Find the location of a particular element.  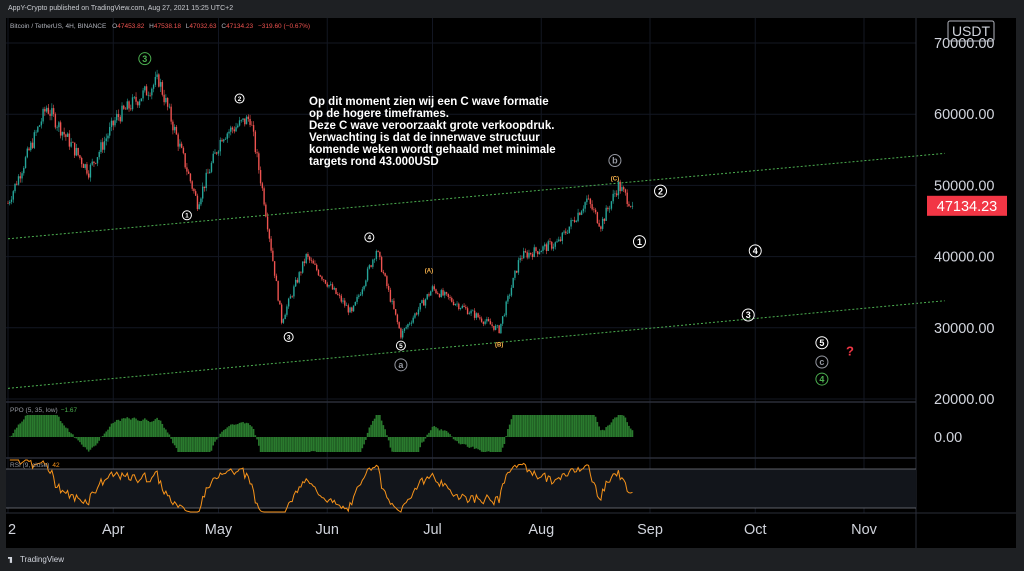

currency-box is located at coordinates (971, 31).